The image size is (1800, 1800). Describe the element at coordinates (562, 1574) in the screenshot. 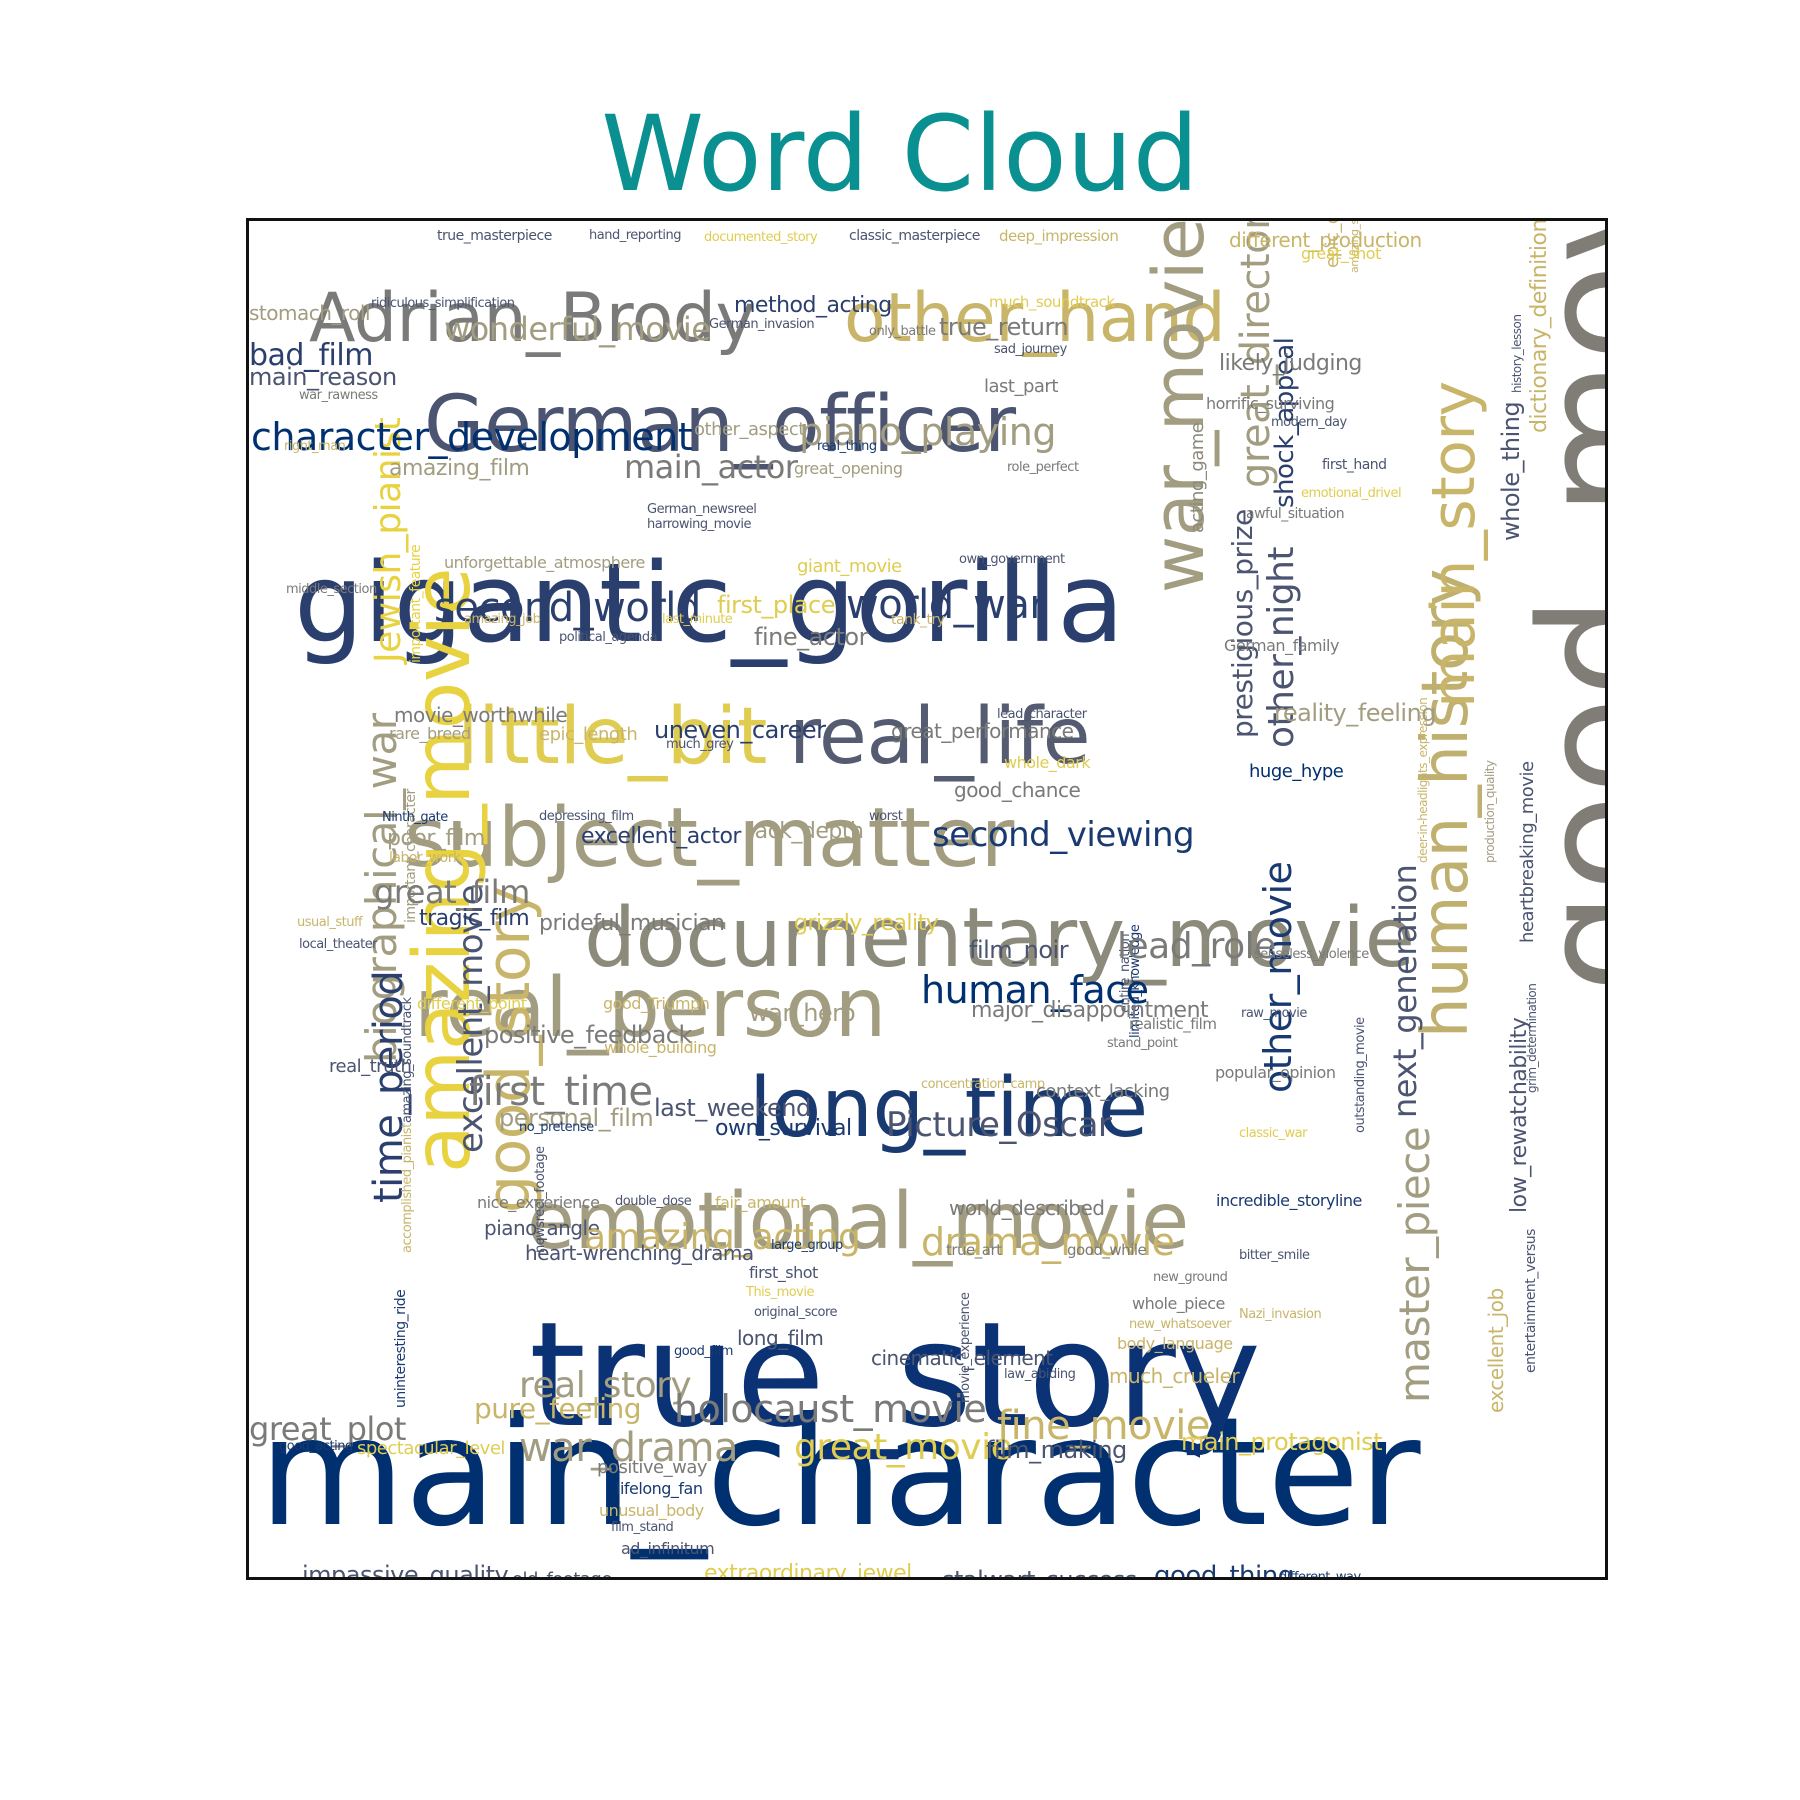

I see `cloud-word: old_footage` at that location.